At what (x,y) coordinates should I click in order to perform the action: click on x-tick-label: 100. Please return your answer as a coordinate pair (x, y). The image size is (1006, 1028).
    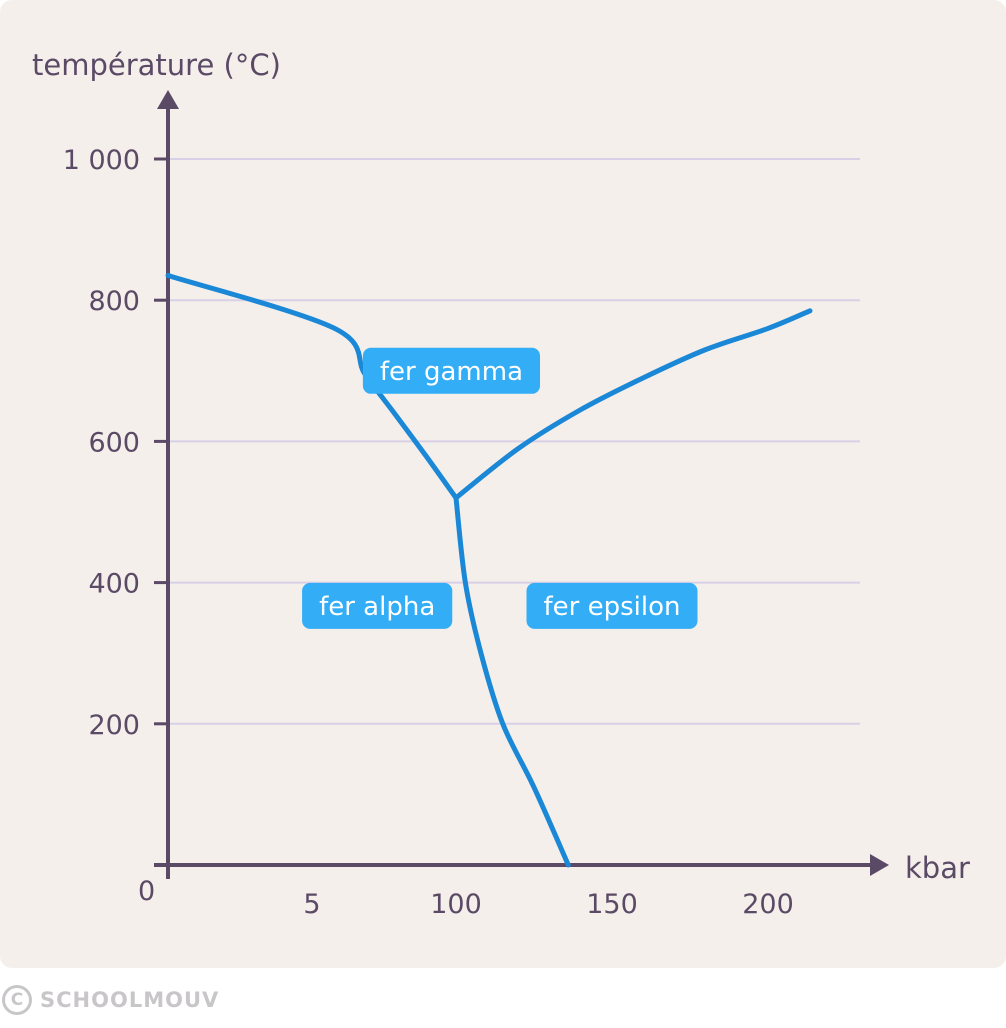
    Looking at the image, I should click on (456, 904).